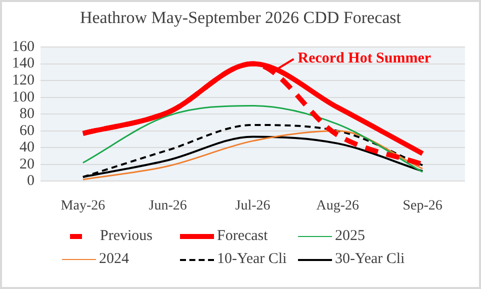 The image size is (481, 289). I want to click on y-tick-label: 120, so click(23, 80).